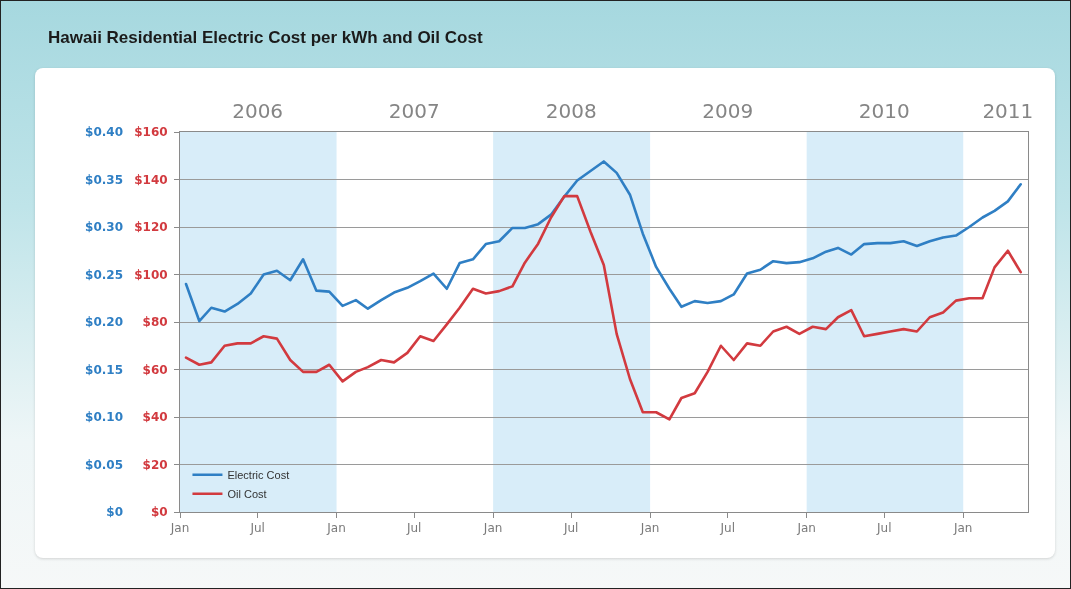  Describe the element at coordinates (151, 179) in the screenshot. I see `y2-tick-label: $140` at that location.